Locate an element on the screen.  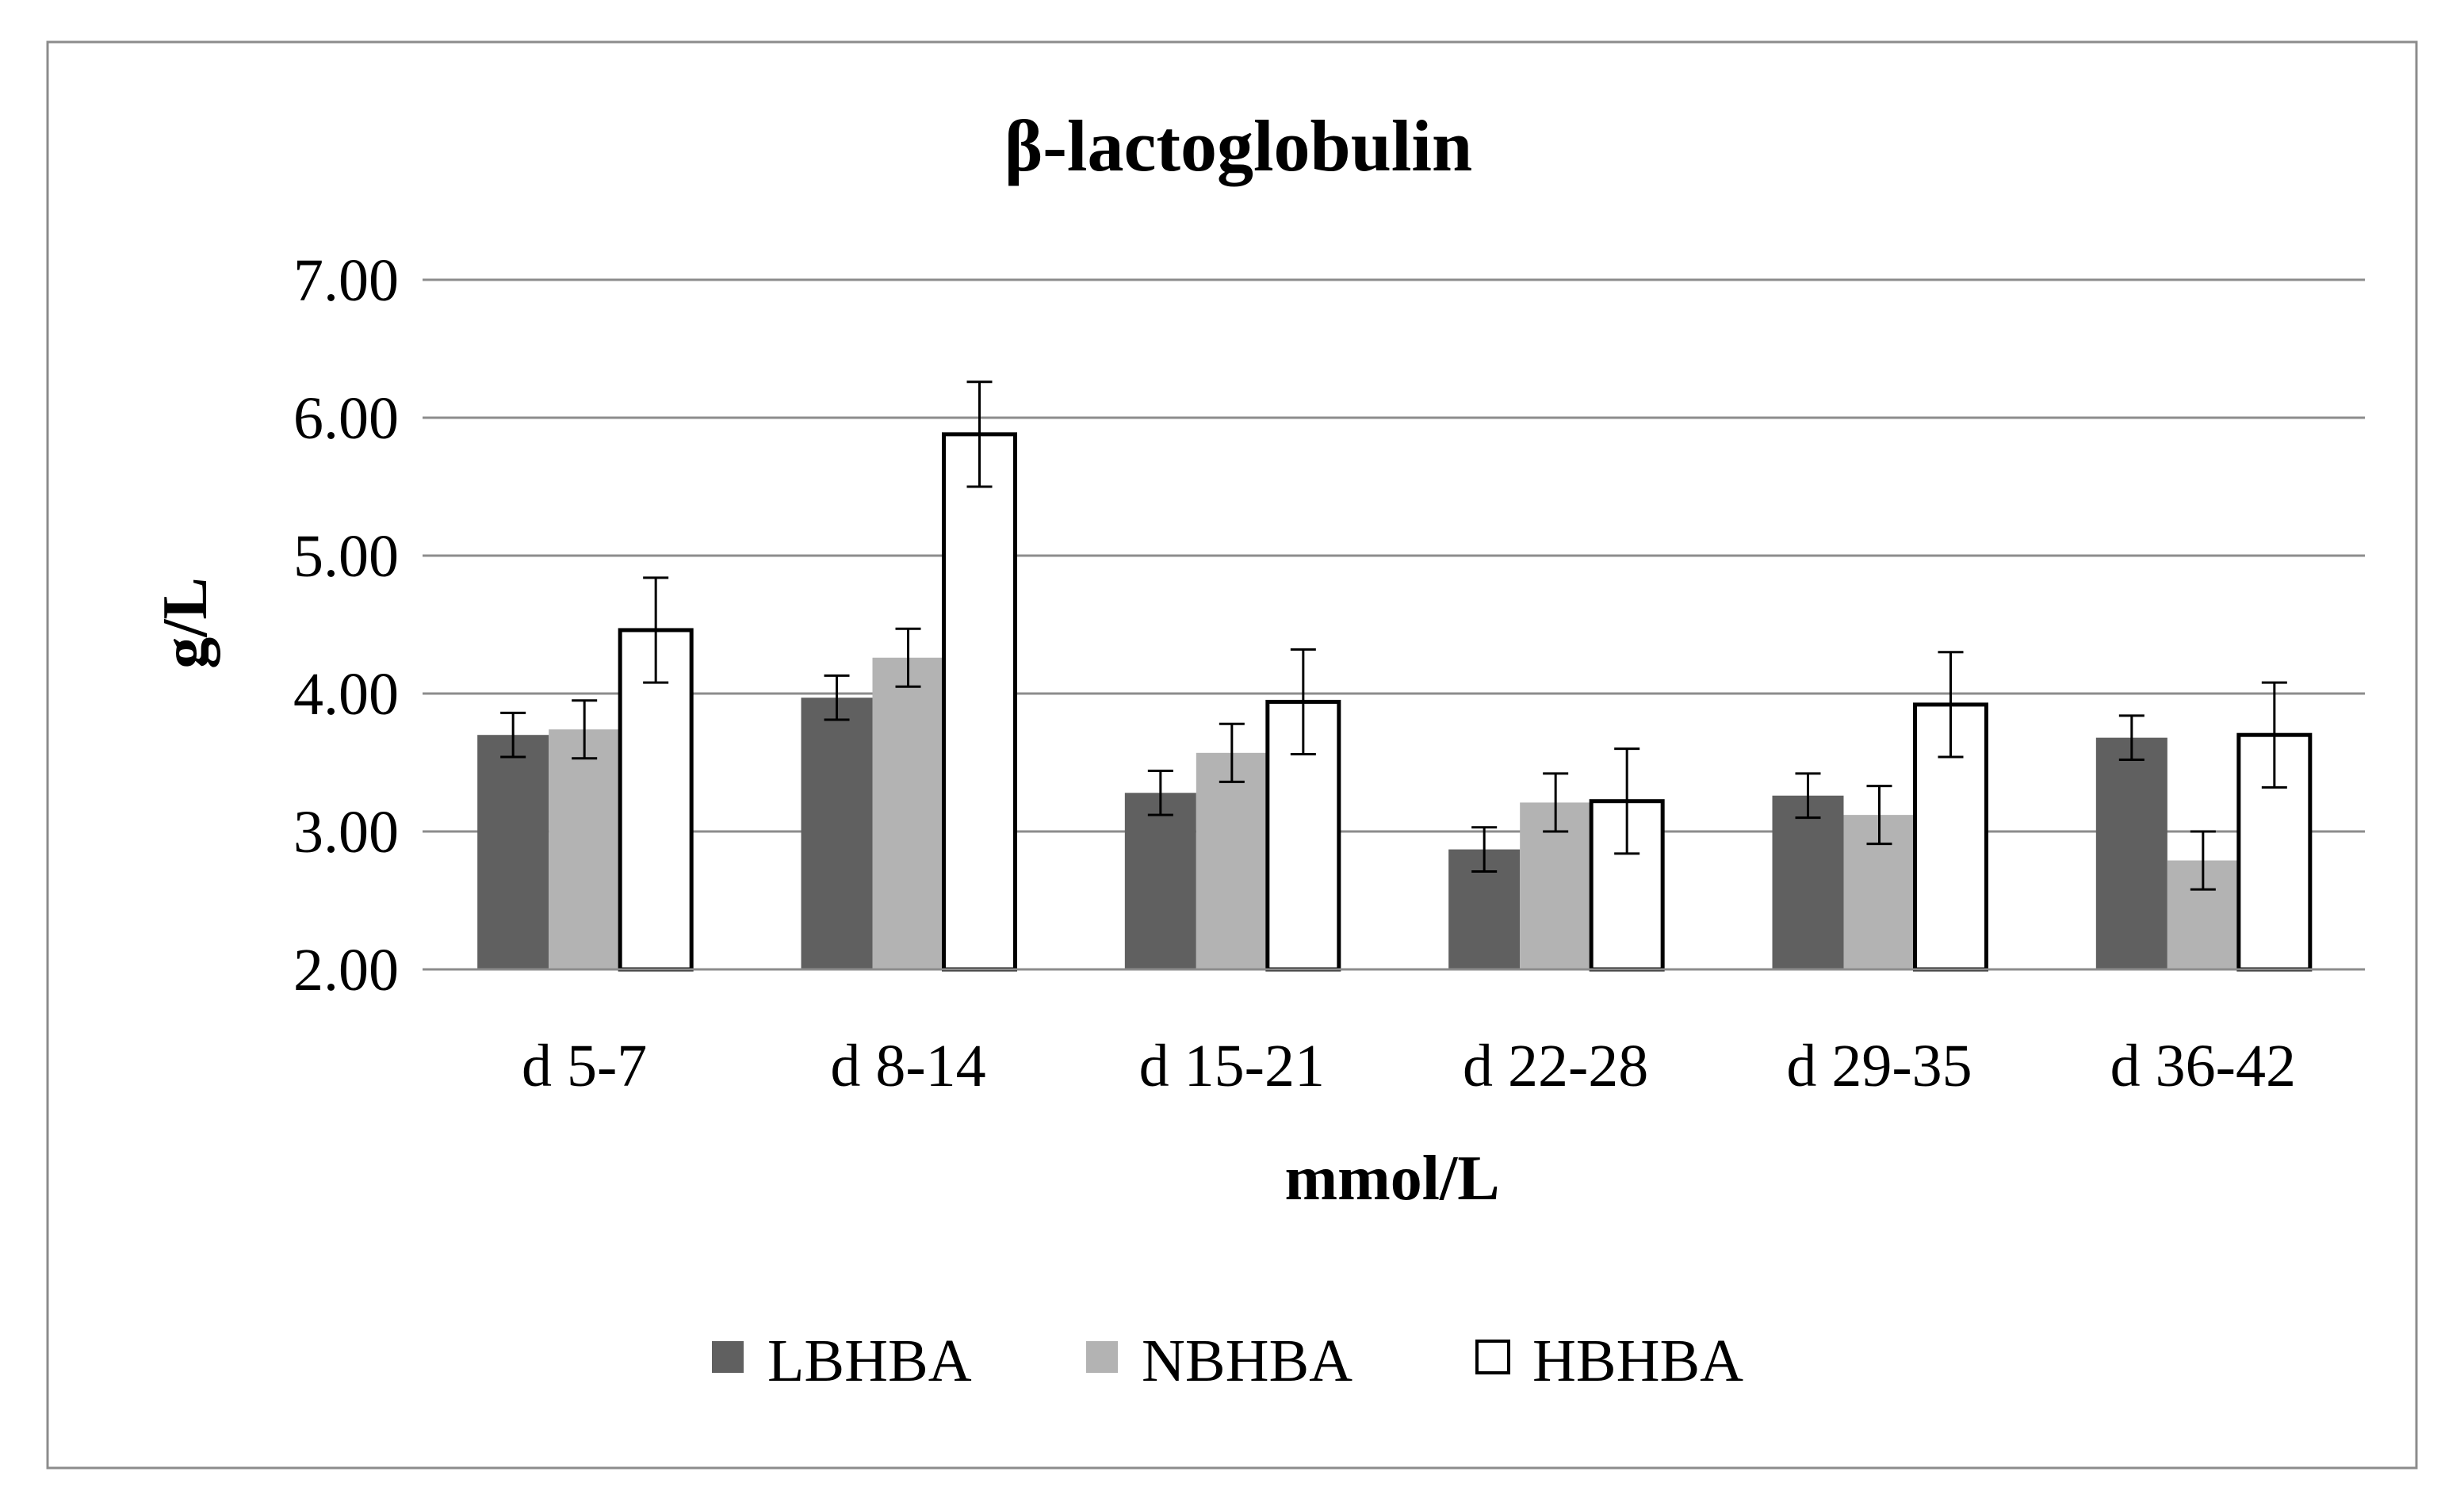
y-tick-label: 7.00 is located at coordinates (346, 280).